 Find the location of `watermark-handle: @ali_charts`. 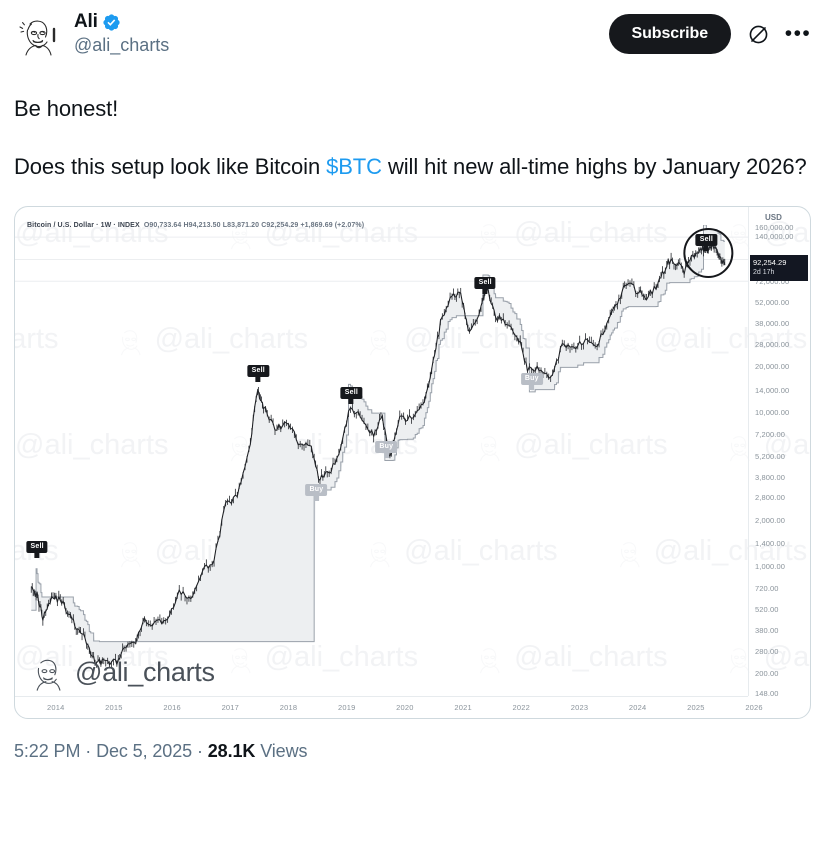

watermark-handle: @ali_charts is located at coordinates (145, 671).